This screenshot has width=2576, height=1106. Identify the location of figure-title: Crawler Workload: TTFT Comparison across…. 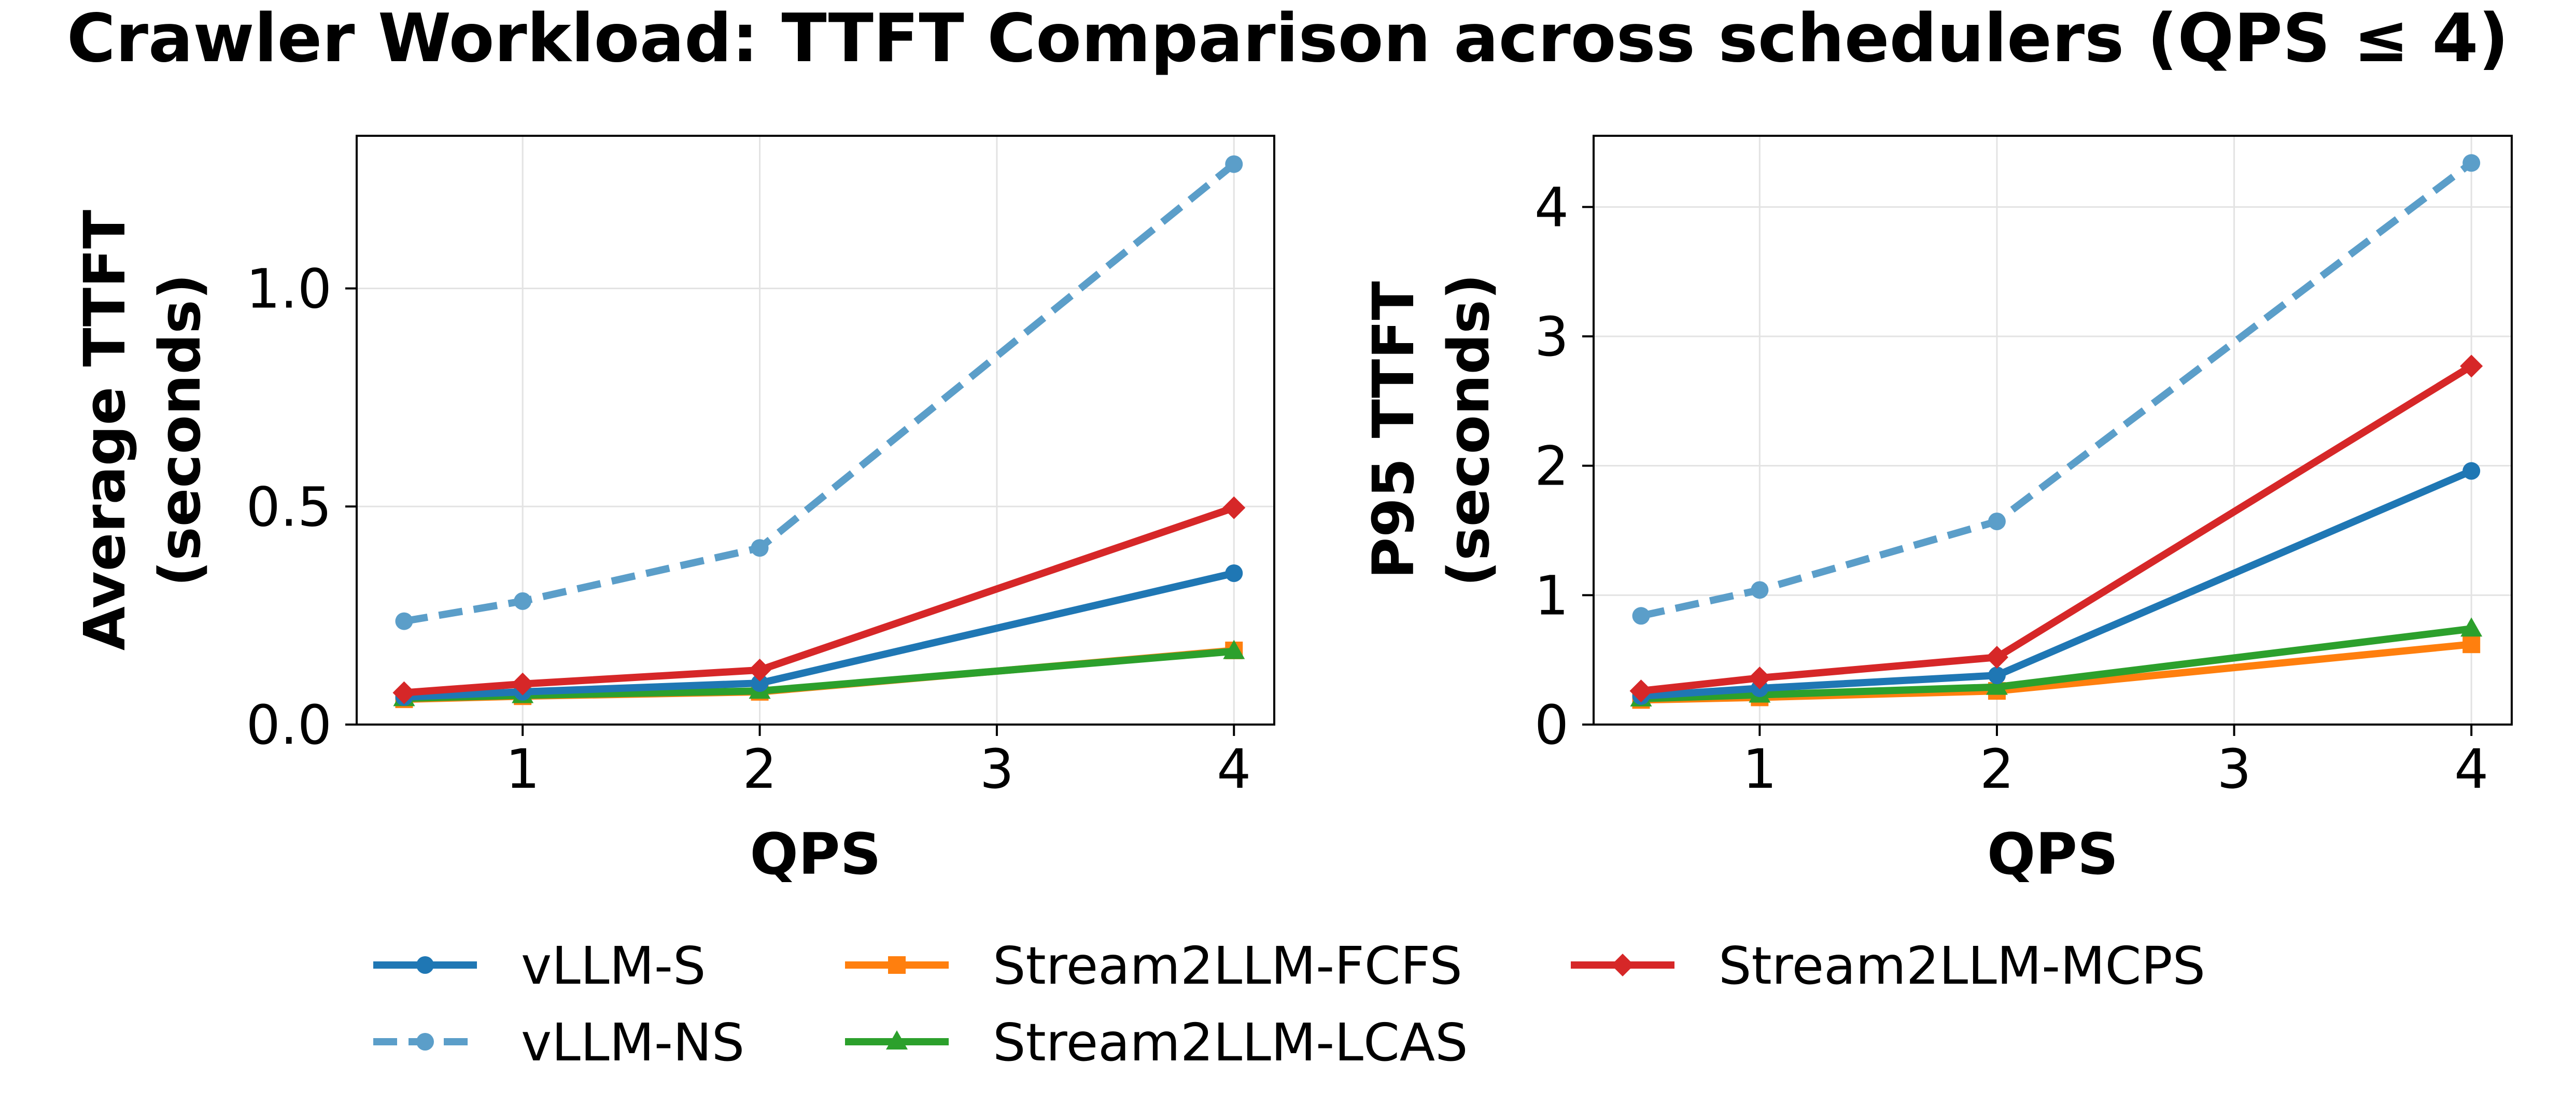
(1288, 38).